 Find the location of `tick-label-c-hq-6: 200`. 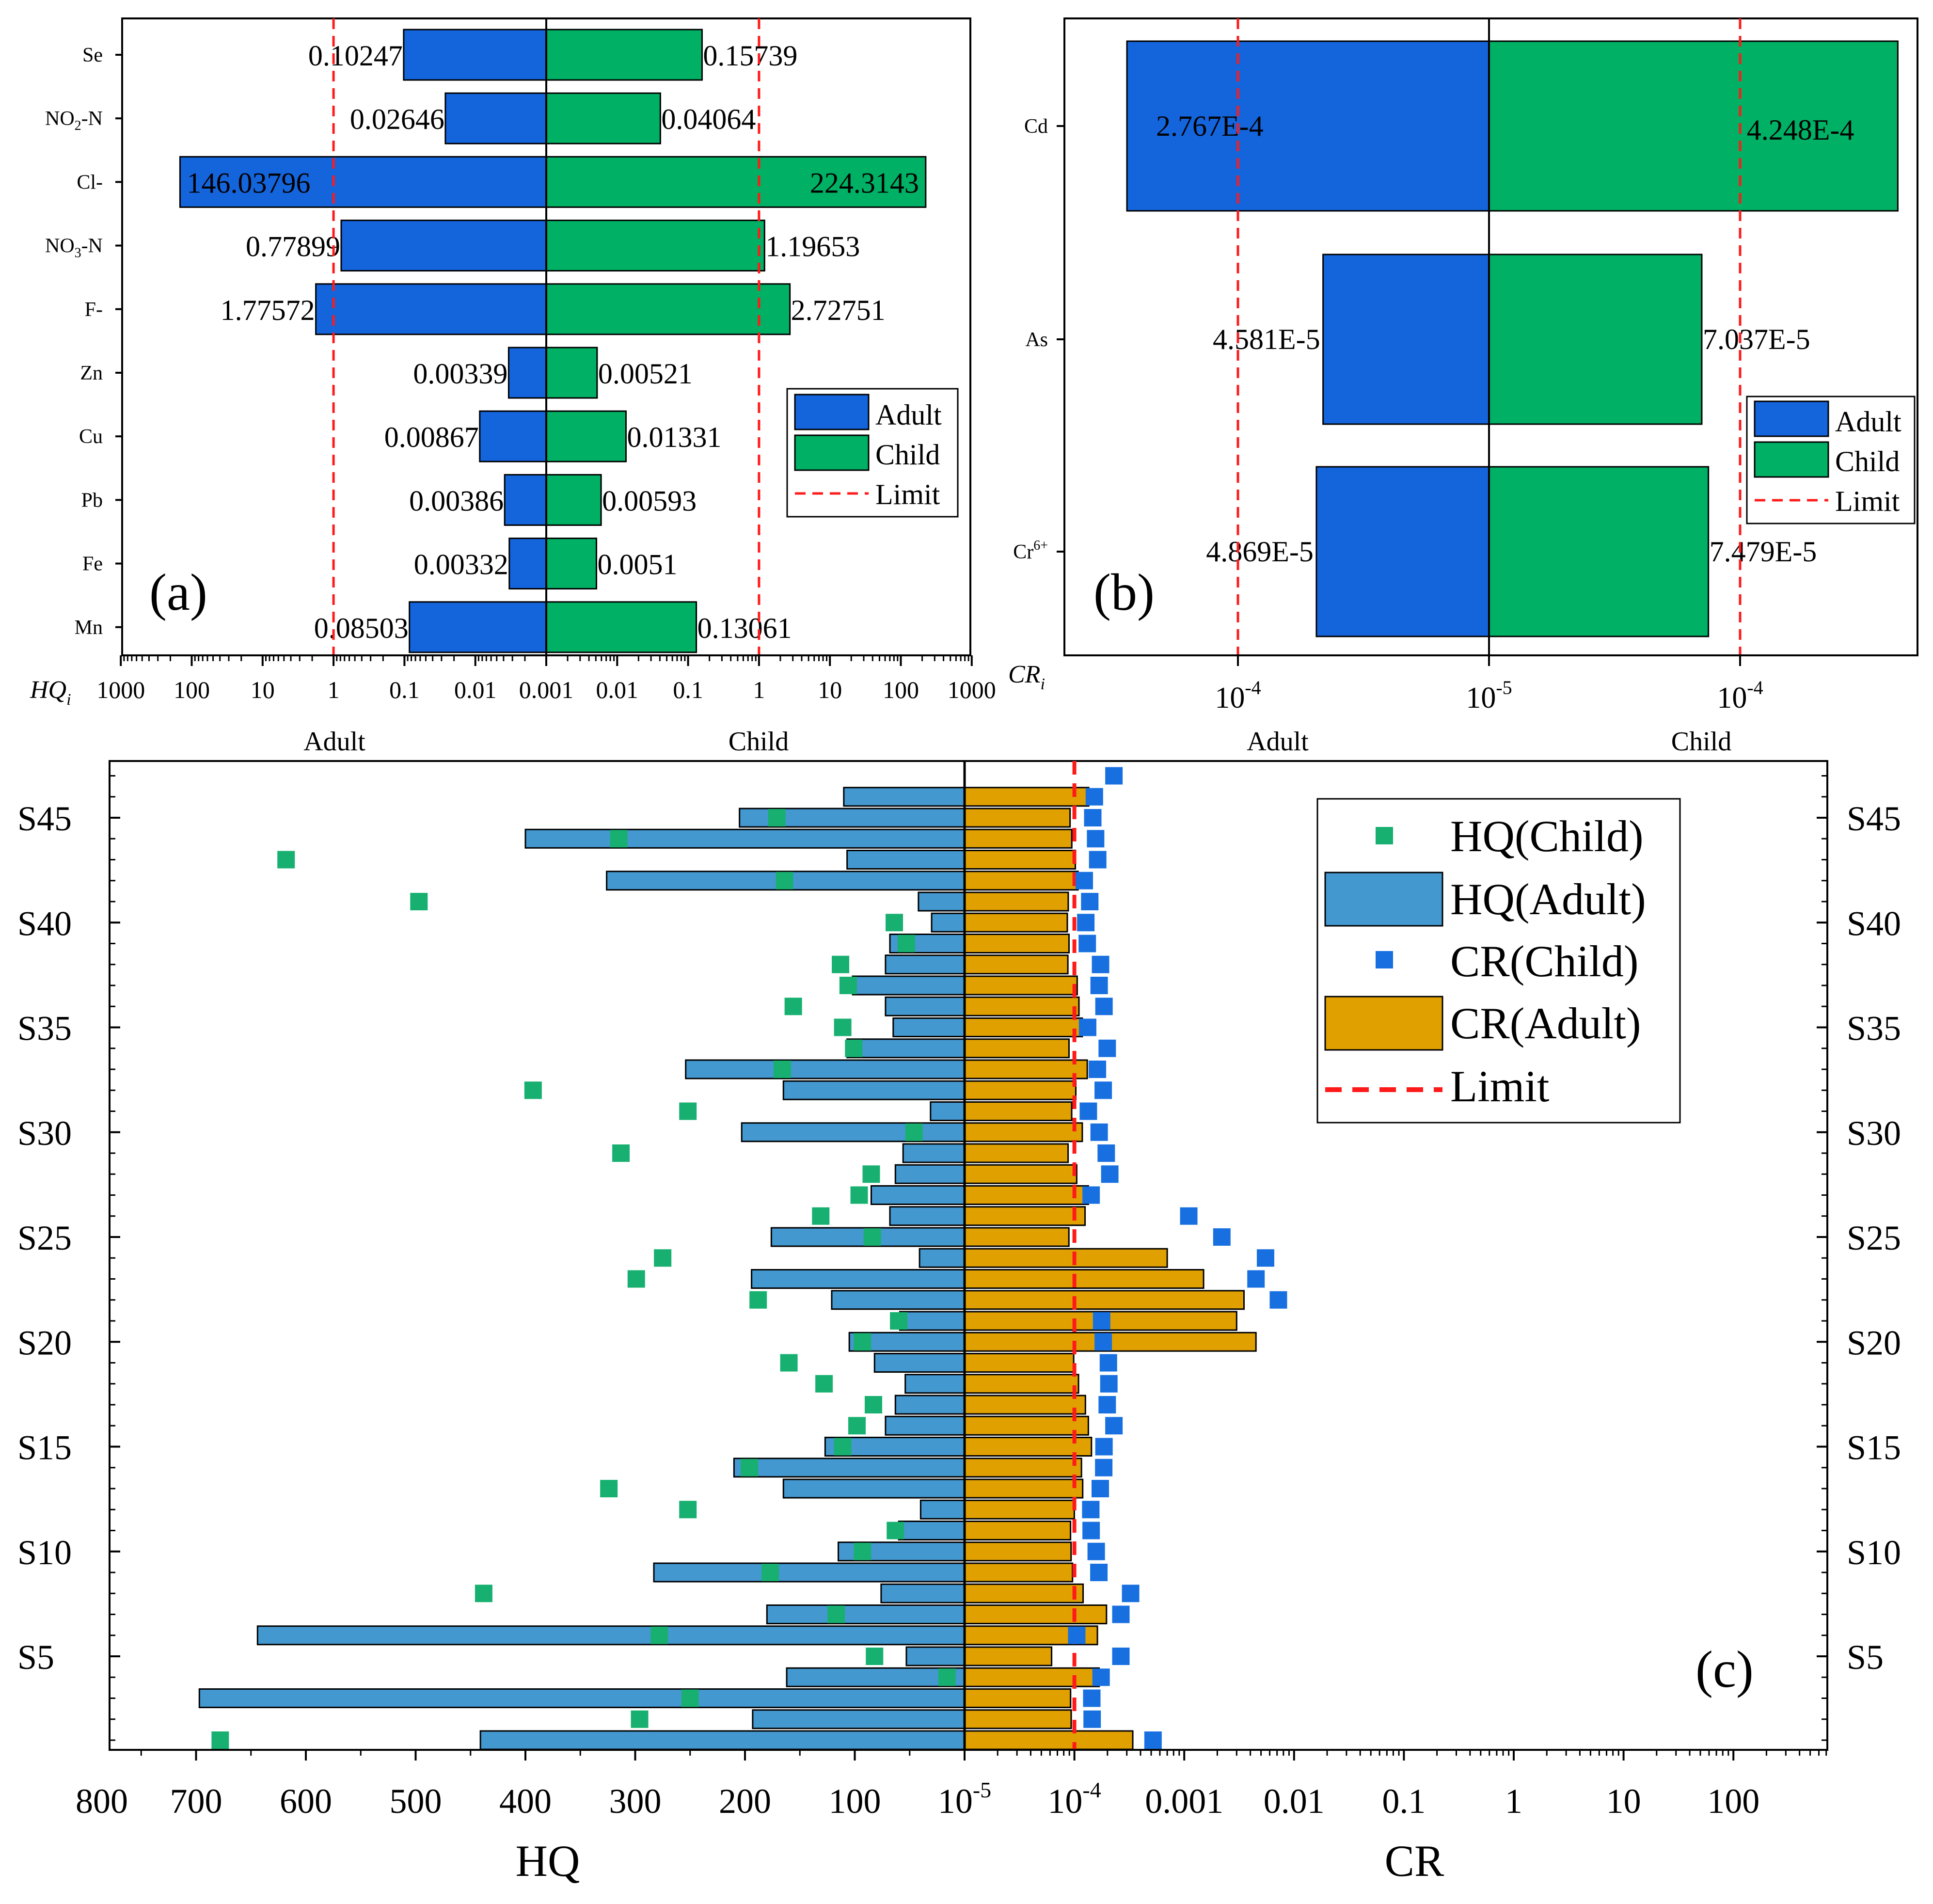

tick-label-c-hq-6: 200 is located at coordinates (745, 1802).